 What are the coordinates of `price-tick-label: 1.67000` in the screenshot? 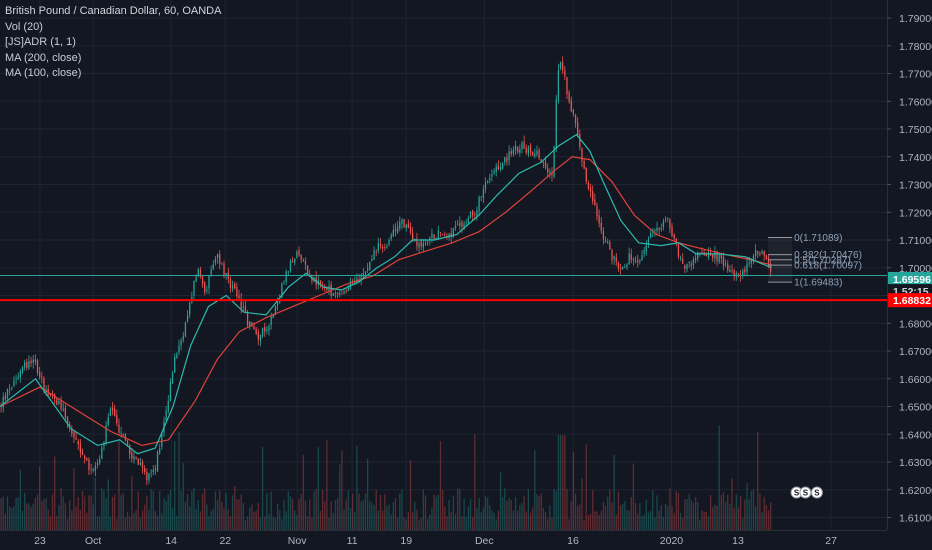 It's located at (915, 352).